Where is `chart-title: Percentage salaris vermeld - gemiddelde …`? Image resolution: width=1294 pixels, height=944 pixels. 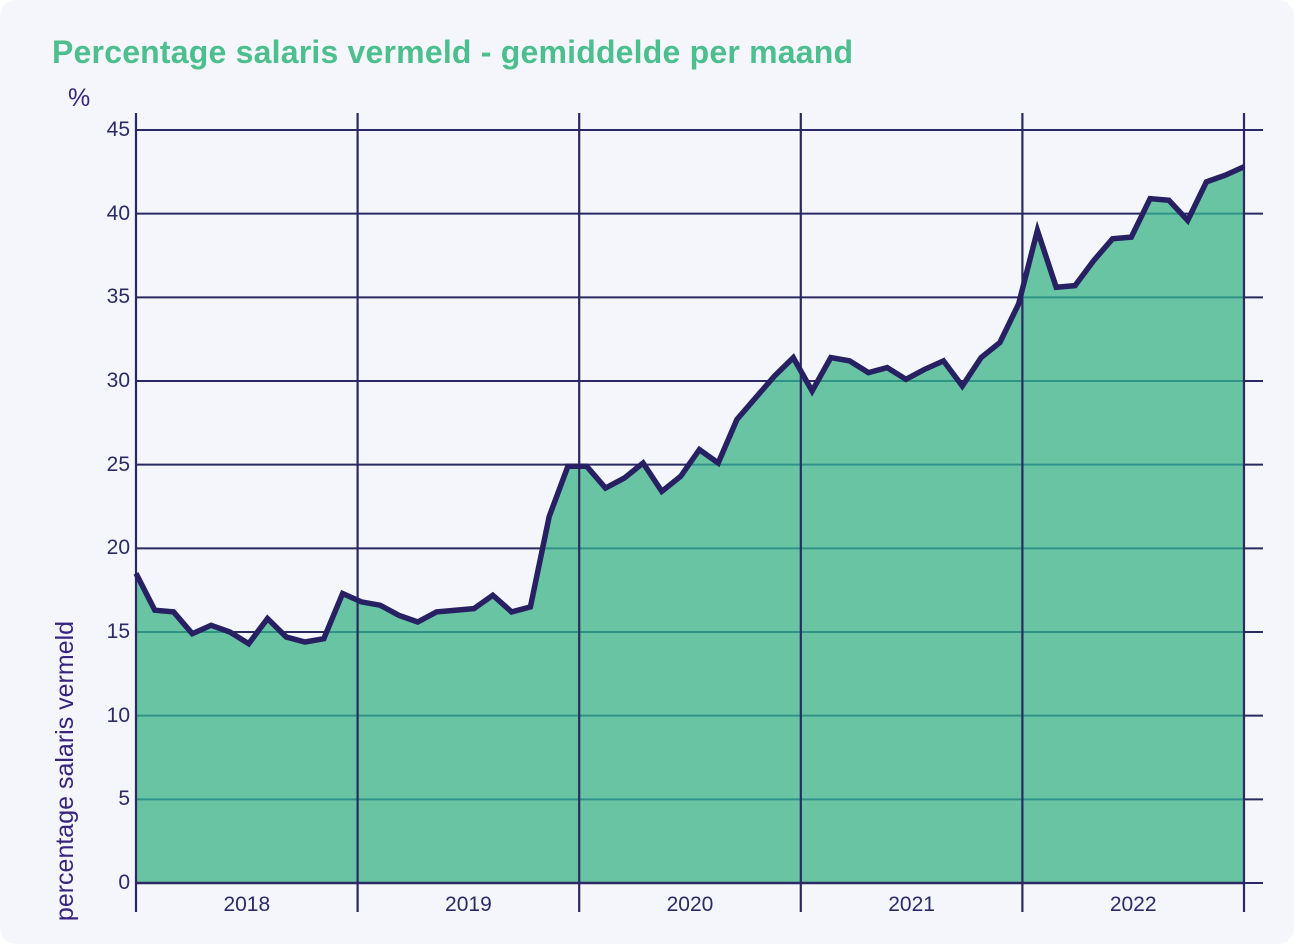
chart-title: Percentage salaris vermeld - gemiddelde … is located at coordinates (453, 52).